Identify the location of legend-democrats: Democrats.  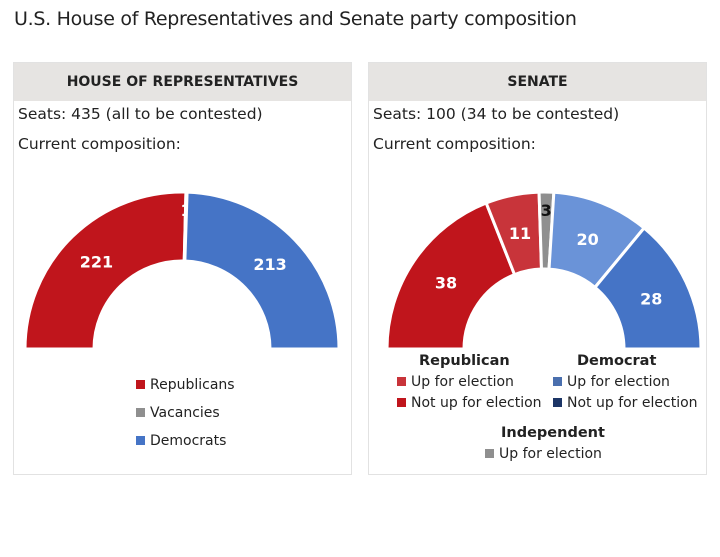
(185, 441).